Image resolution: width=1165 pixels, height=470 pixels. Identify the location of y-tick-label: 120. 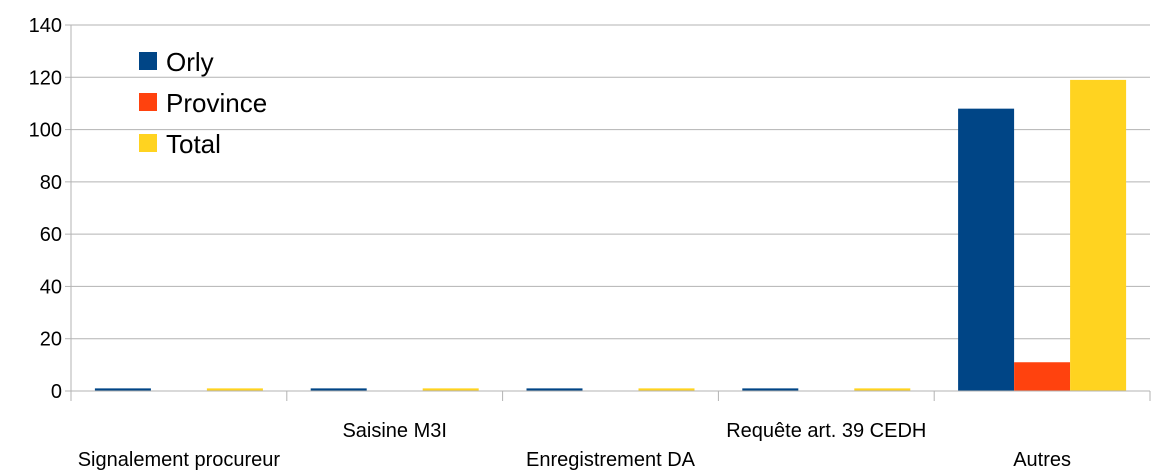
(45, 78).